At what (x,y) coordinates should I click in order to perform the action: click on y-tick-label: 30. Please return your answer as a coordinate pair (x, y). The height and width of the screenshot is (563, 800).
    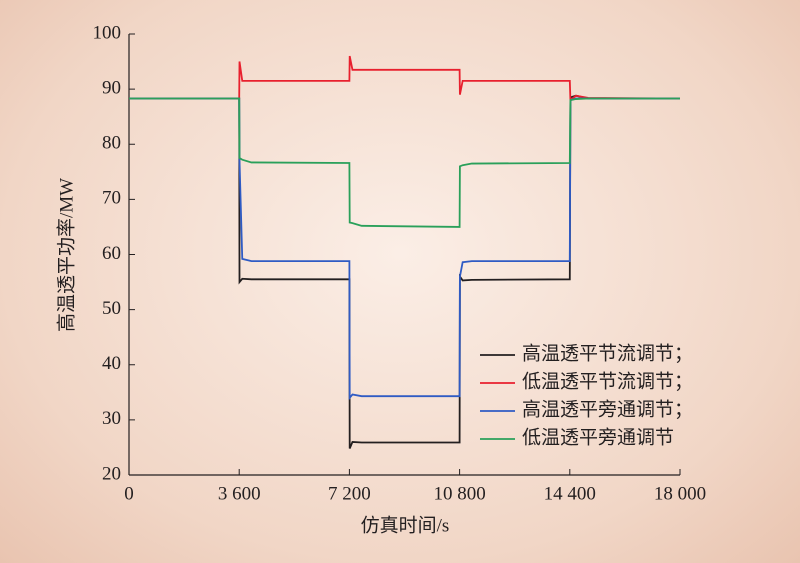
    Looking at the image, I should click on (111, 418).